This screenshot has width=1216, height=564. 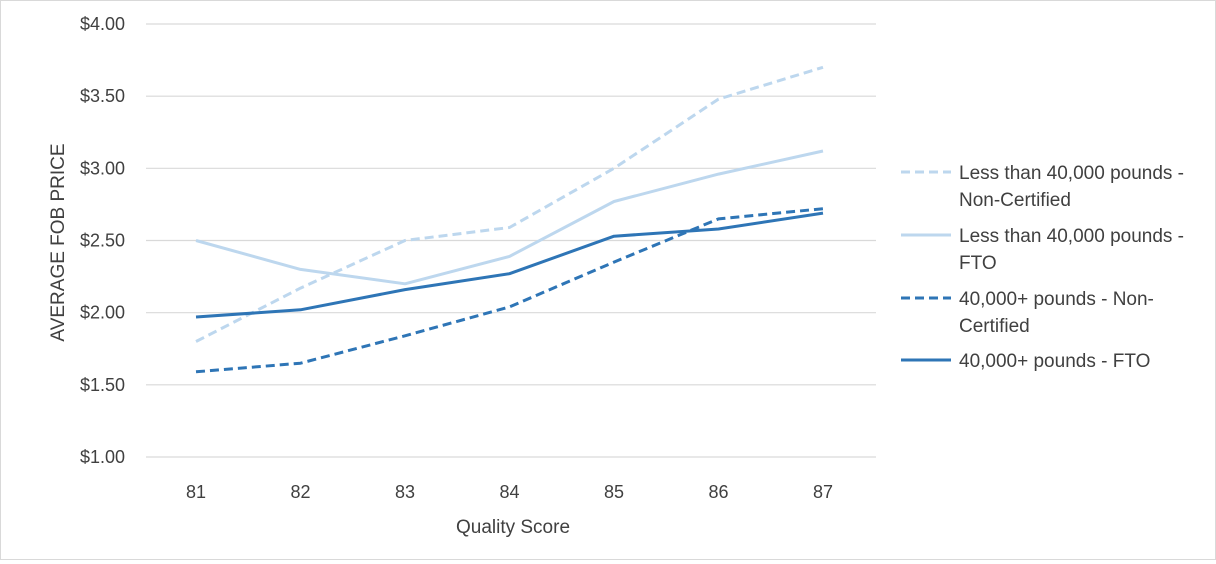 I want to click on legend-label: 40,000+ pounds - Non-, so click(x=1056, y=299).